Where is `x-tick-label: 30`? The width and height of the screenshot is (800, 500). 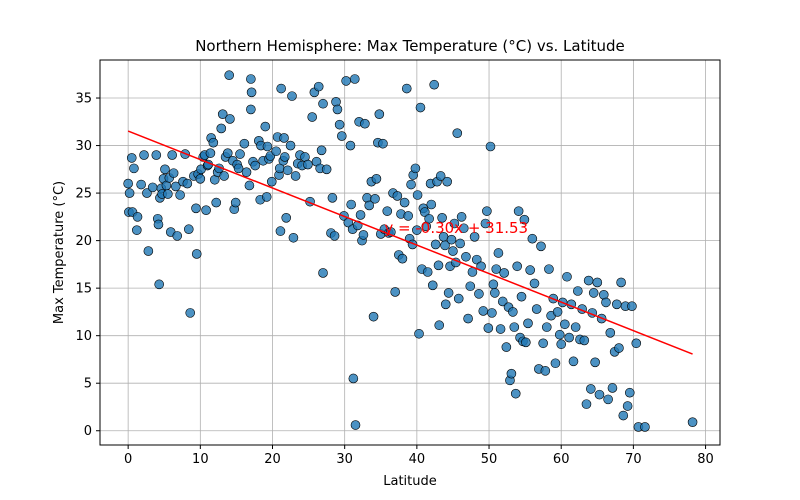 x-tick-label: 30 is located at coordinates (344, 459).